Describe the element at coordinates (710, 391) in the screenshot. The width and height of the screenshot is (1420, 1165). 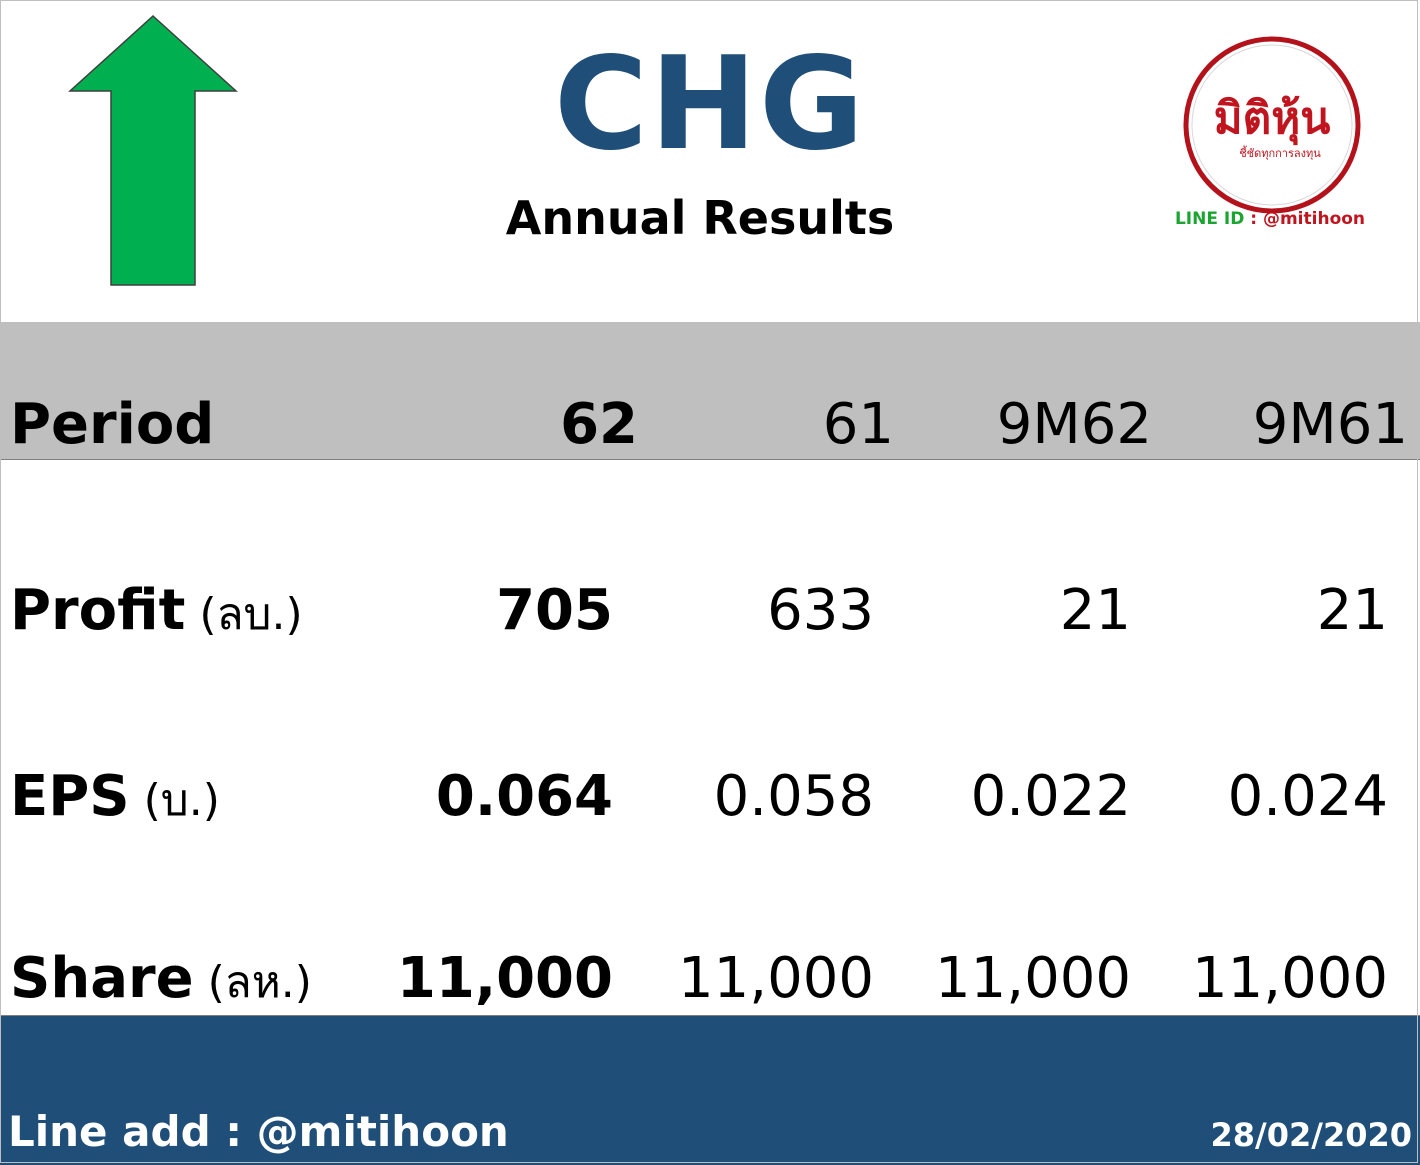
I see `period-header-band` at that location.